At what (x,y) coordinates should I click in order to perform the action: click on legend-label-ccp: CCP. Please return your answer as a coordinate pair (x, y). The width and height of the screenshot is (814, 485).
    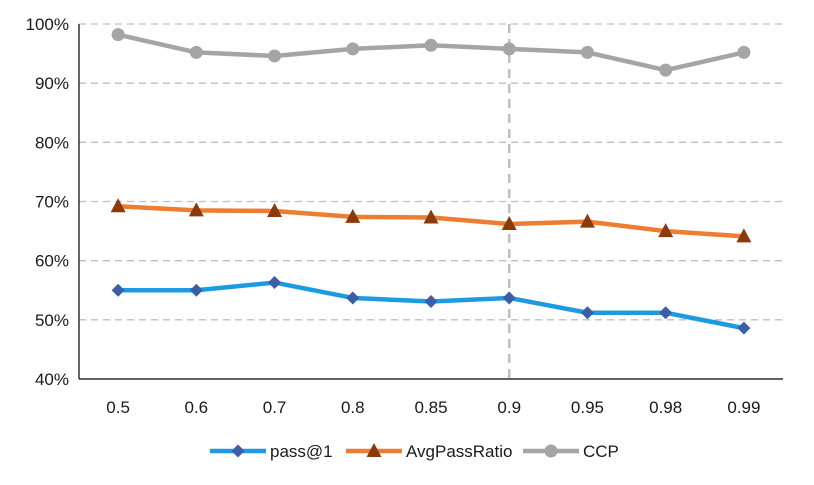
    Looking at the image, I should click on (601, 451).